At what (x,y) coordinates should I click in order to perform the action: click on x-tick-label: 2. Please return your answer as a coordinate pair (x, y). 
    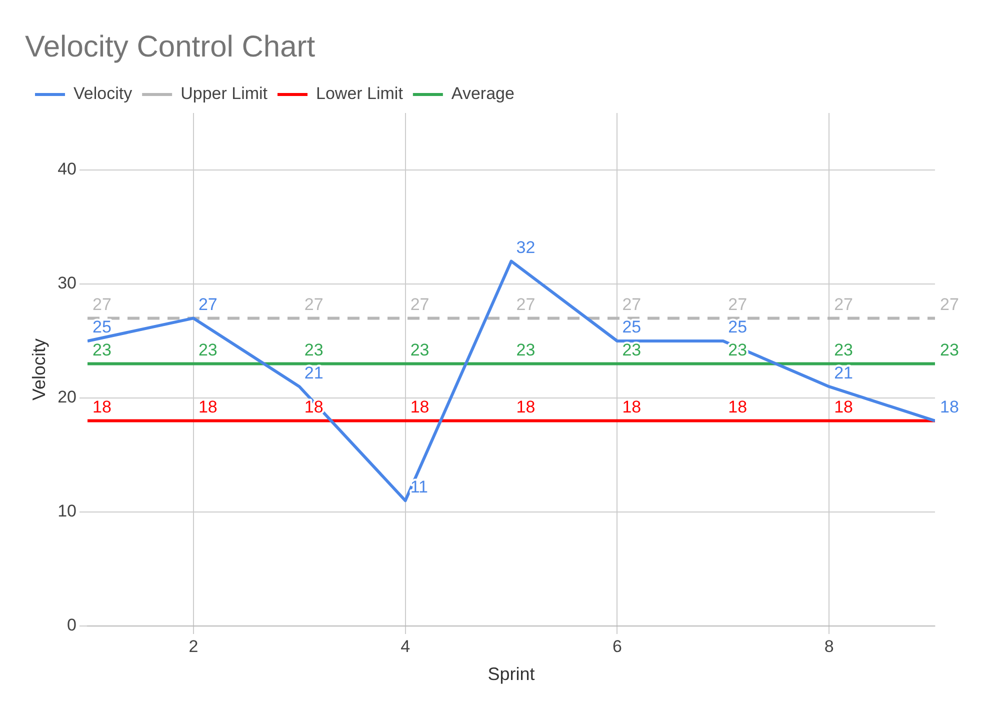
    Looking at the image, I should click on (193, 646).